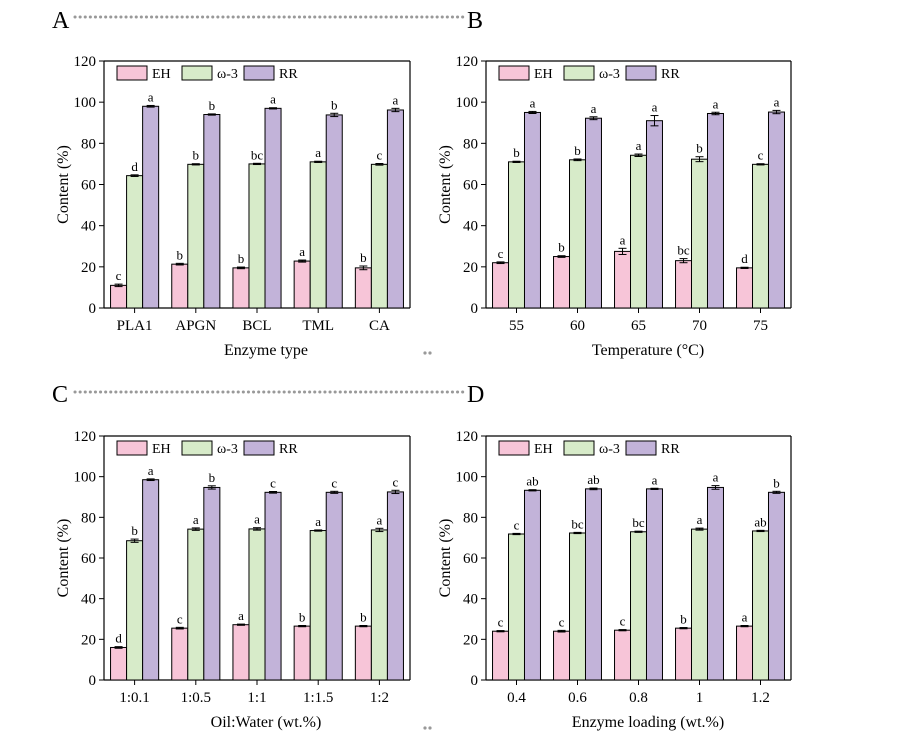  What do you see at coordinates (760, 698) in the screenshot?
I see `x-tick-label: 1.2` at bounding box center [760, 698].